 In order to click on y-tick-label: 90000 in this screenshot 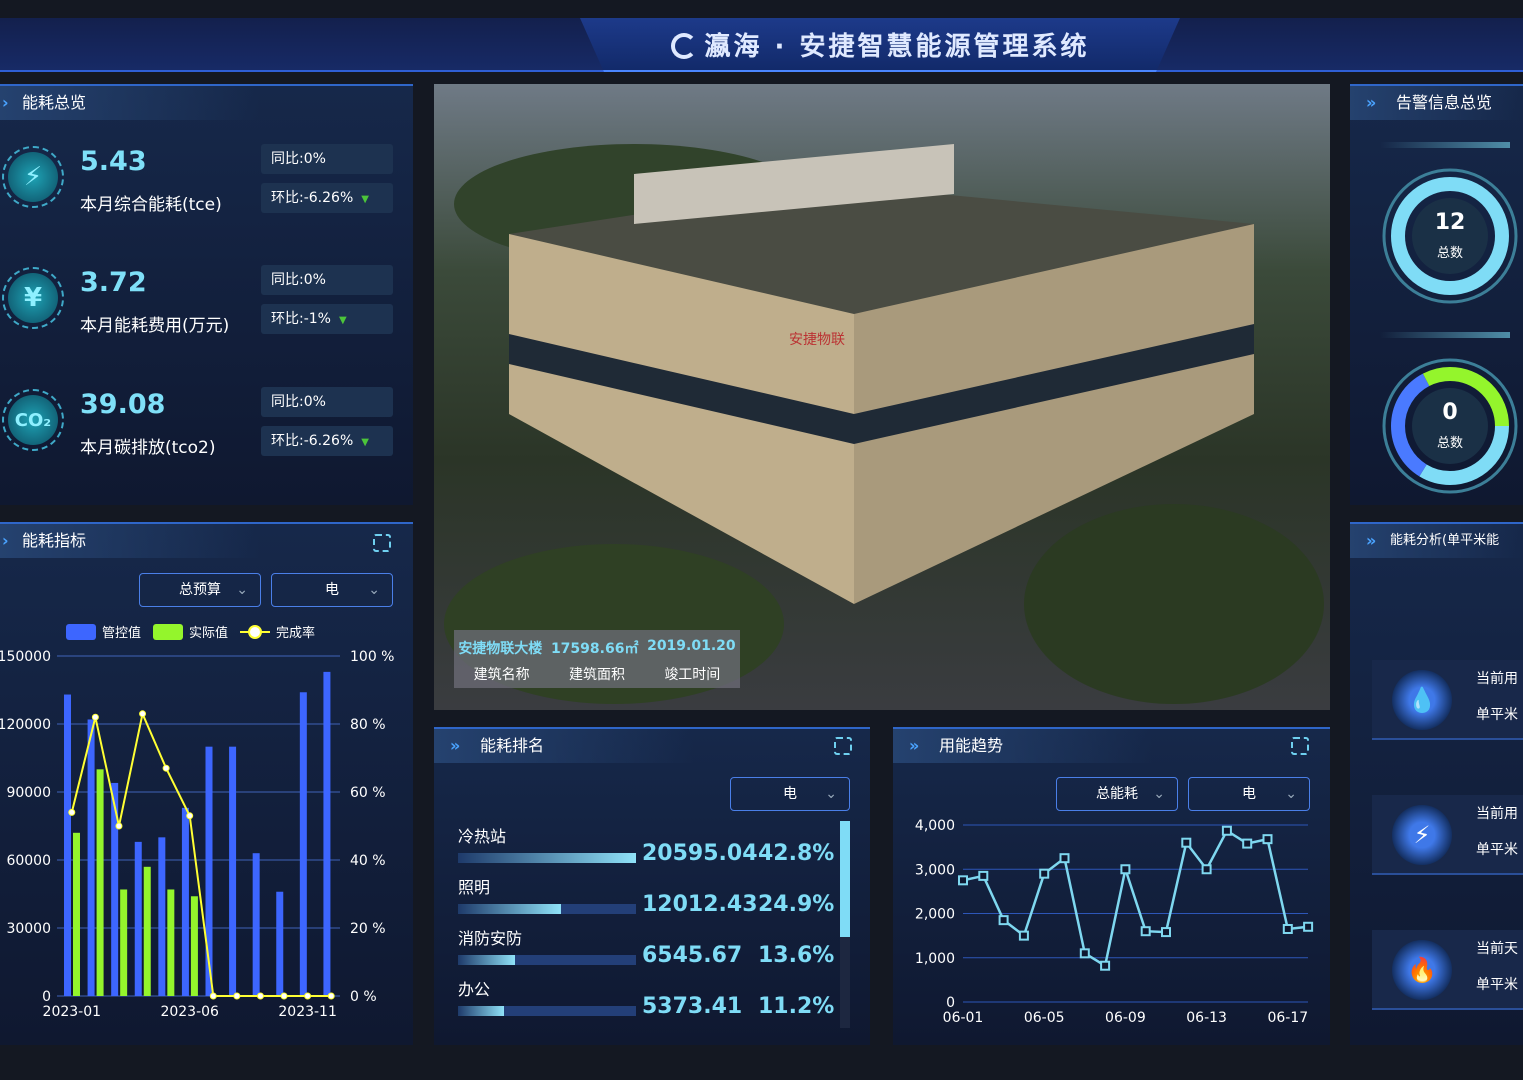, I will do `click(28, 793)`.